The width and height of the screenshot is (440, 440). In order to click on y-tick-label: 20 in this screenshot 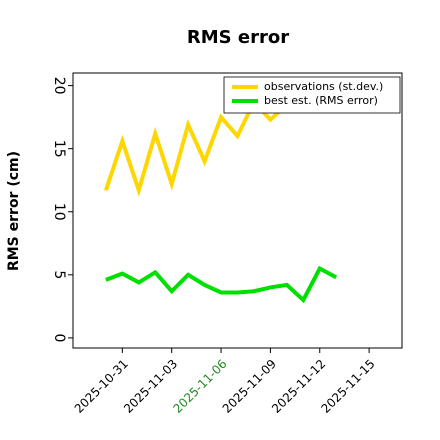, I will do `click(59, 86)`.